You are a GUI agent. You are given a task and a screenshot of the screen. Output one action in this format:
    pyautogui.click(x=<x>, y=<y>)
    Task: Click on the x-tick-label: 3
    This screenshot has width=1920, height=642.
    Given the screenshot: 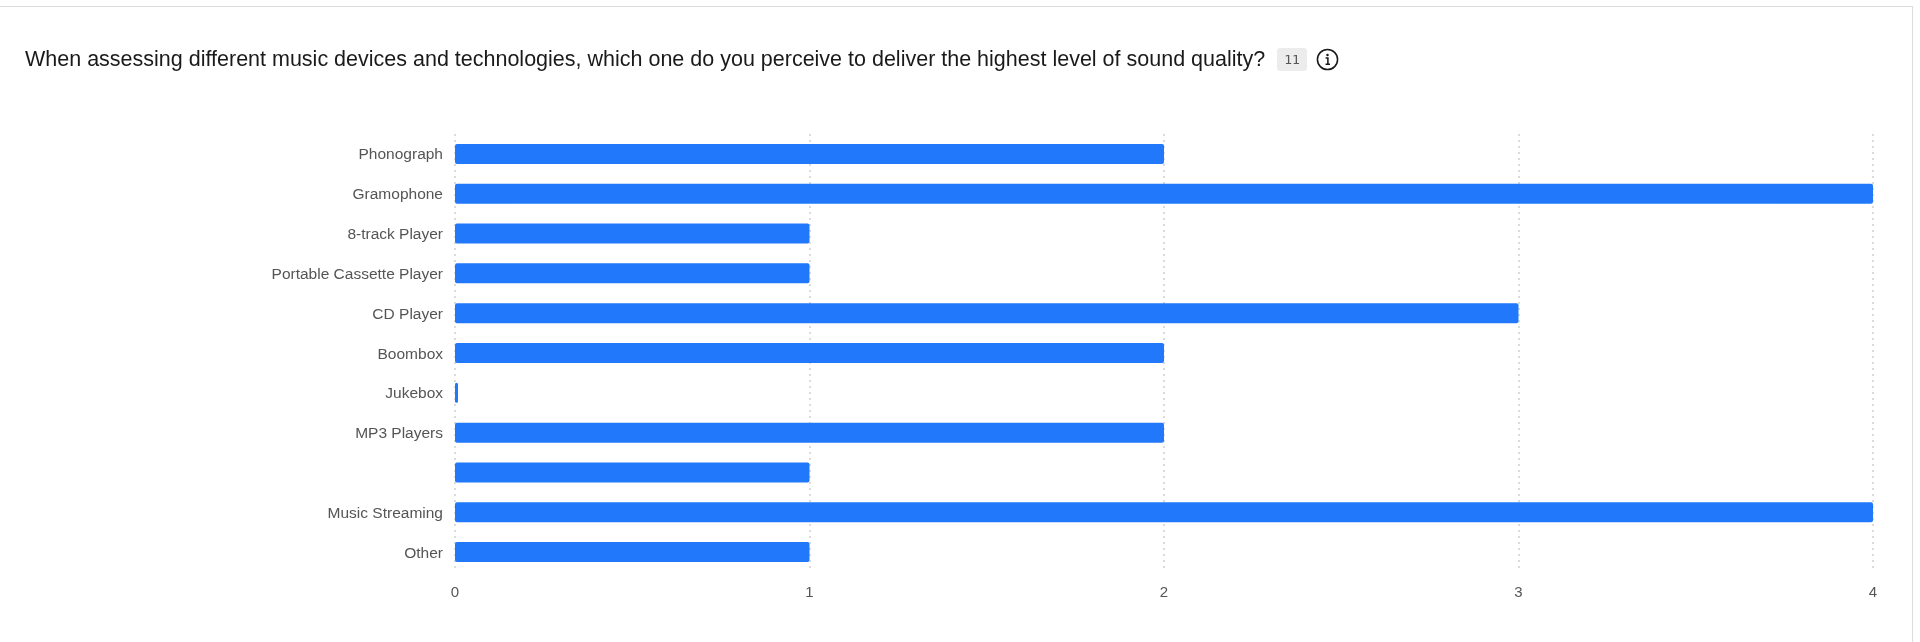 What is the action you would take?
    pyautogui.click(x=1518, y=591)
    